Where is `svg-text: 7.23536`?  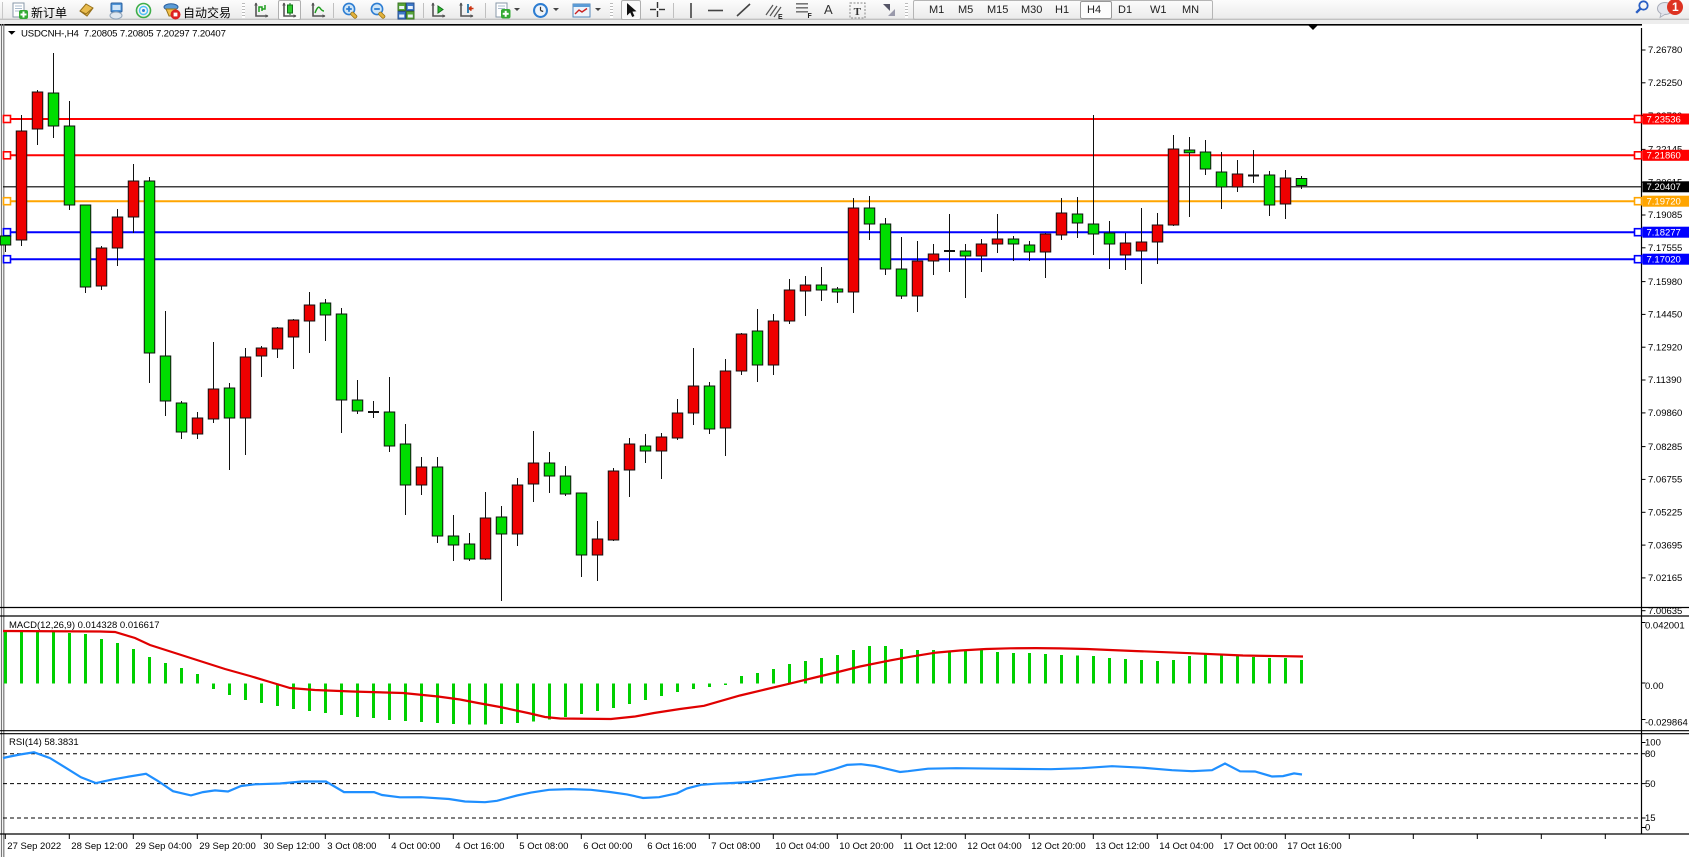 svg-text: 7.23536 is located at coordinates (1664, 119).